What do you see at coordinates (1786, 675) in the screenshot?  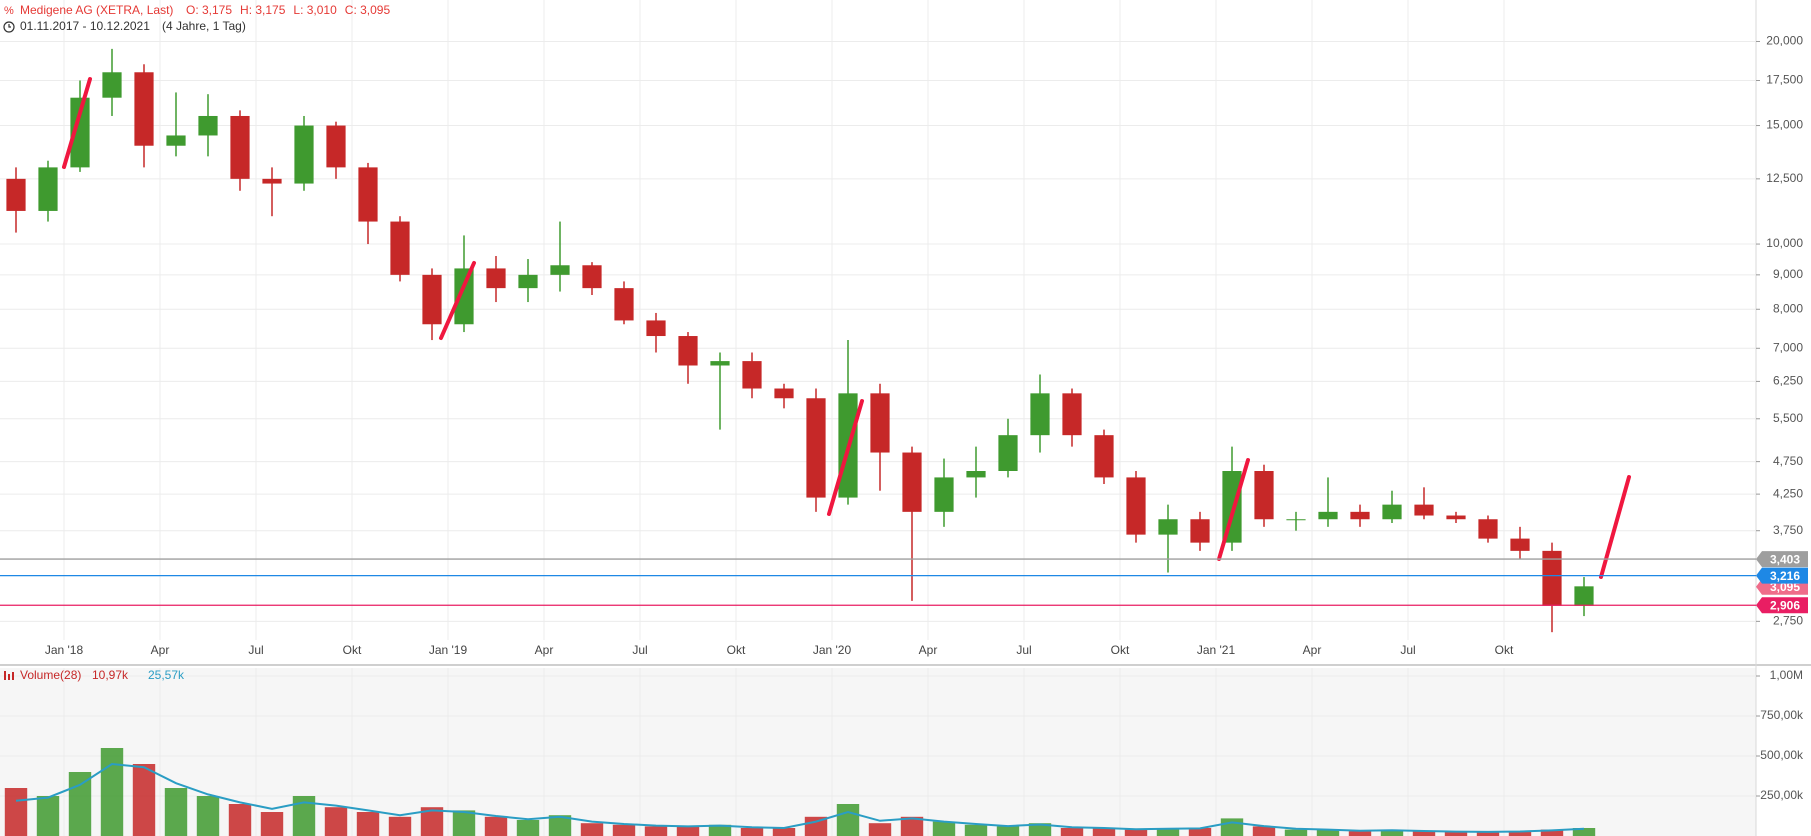 I see `y-tick-label: 1,00M` at bounding box center [1786, 675].